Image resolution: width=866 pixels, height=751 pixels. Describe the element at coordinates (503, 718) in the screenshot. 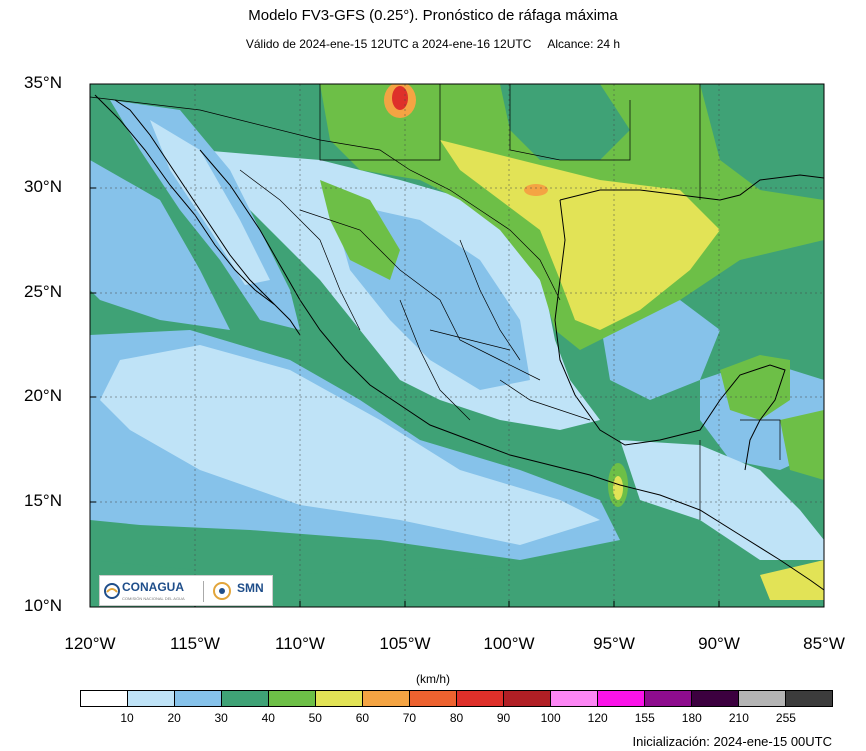

I see `colorbar-tick-label: 90` at that location.